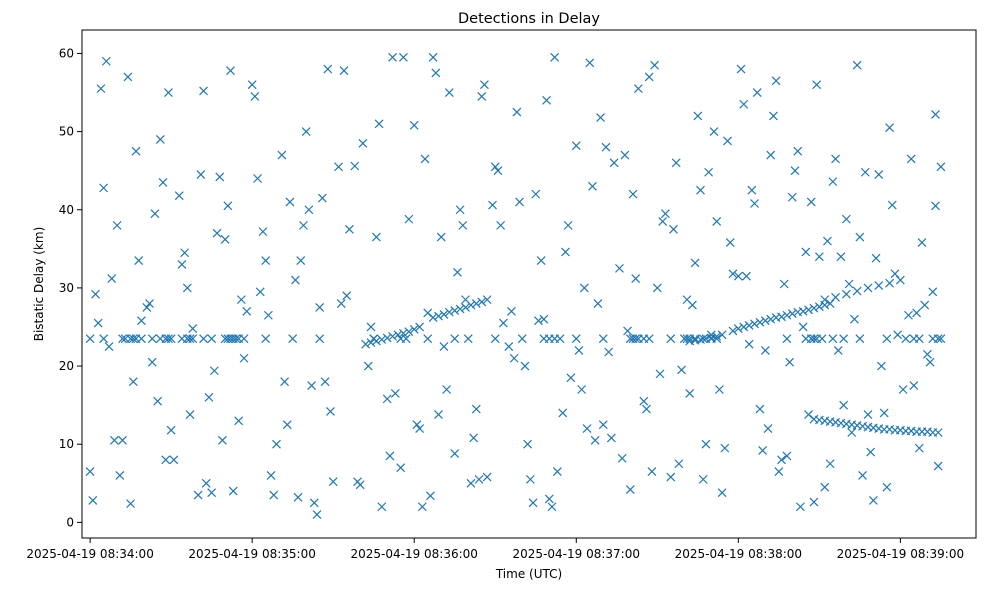  What do you see at coordinates (70, 522) in the screenshot?
I see `y-tick-label: 0` at bounding box center [70, 522].